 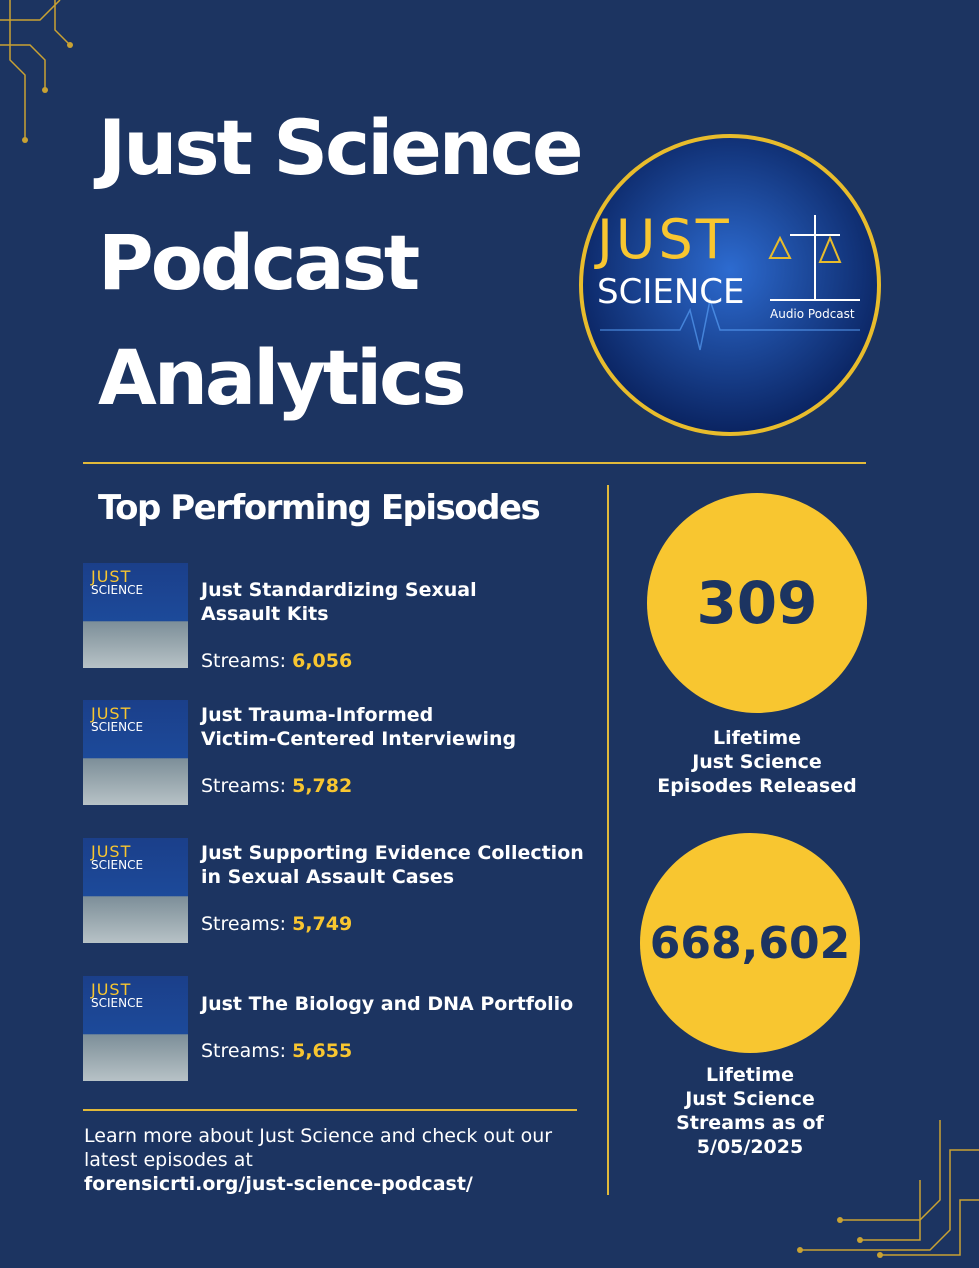 What do you see at coordinates (757, 786) in the screenshot?
I see `stat-label: Episodes Released` at bounding box center [757, 786].